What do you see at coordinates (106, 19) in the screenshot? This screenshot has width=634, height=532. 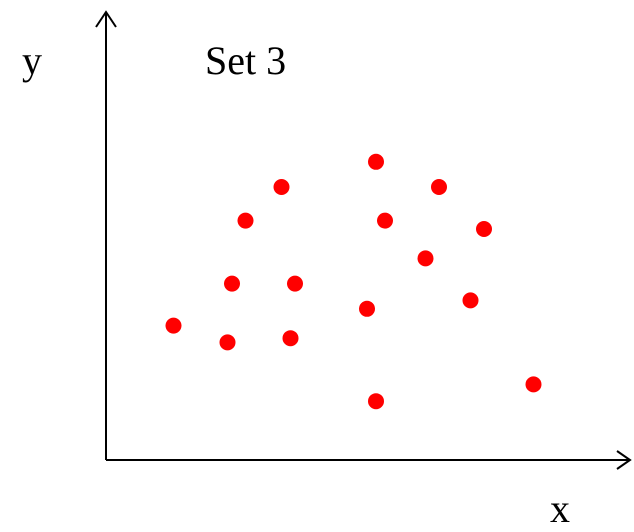 I see `y-axis-arrowhead` at bounding box center [106, 19].